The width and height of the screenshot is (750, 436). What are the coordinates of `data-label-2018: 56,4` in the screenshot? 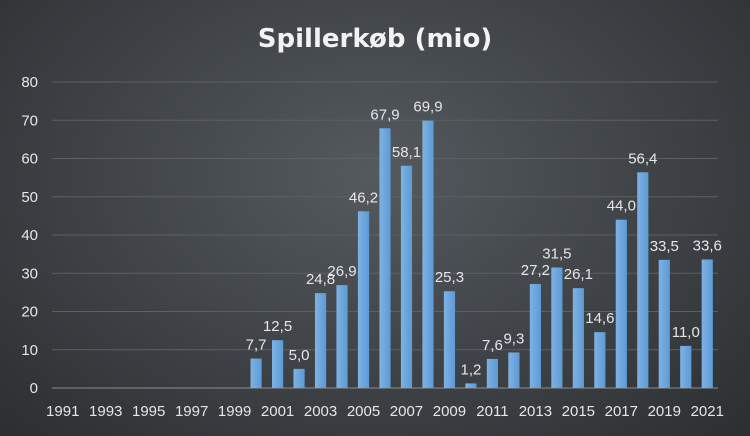 It's located at (642, 158).